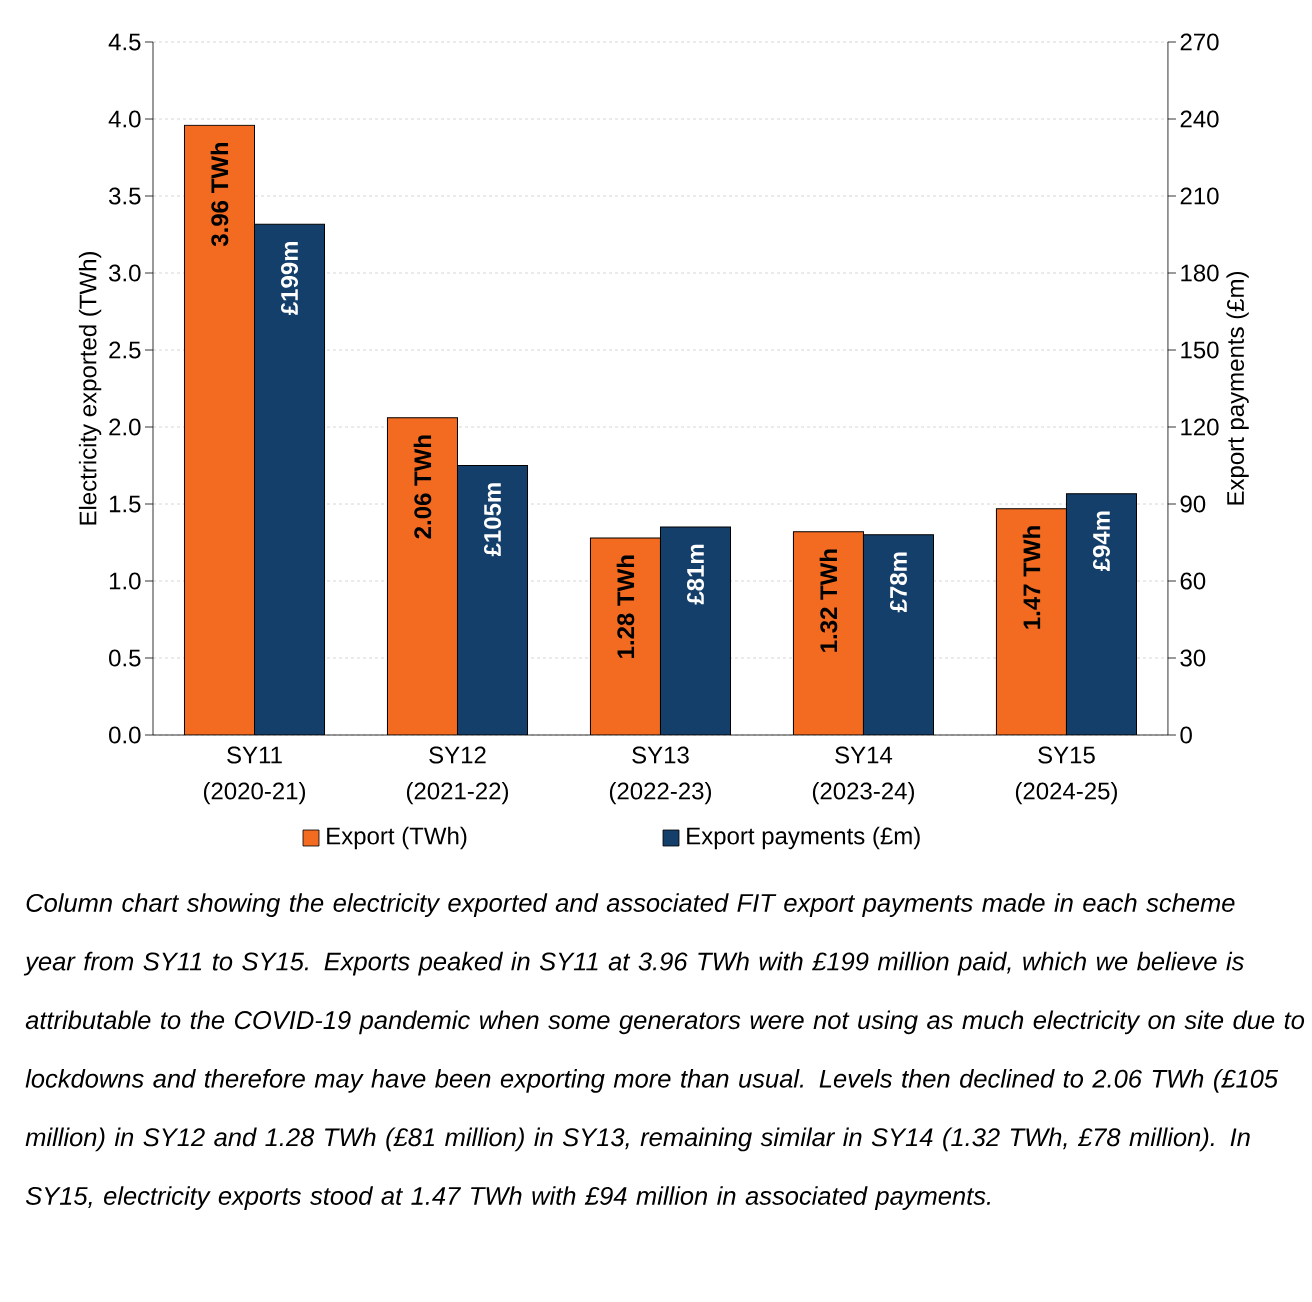 Image resolution: width=1312 pixels, height=1302 pixels. I want to click on y2-tick-label: 0, so click(1186, 735).